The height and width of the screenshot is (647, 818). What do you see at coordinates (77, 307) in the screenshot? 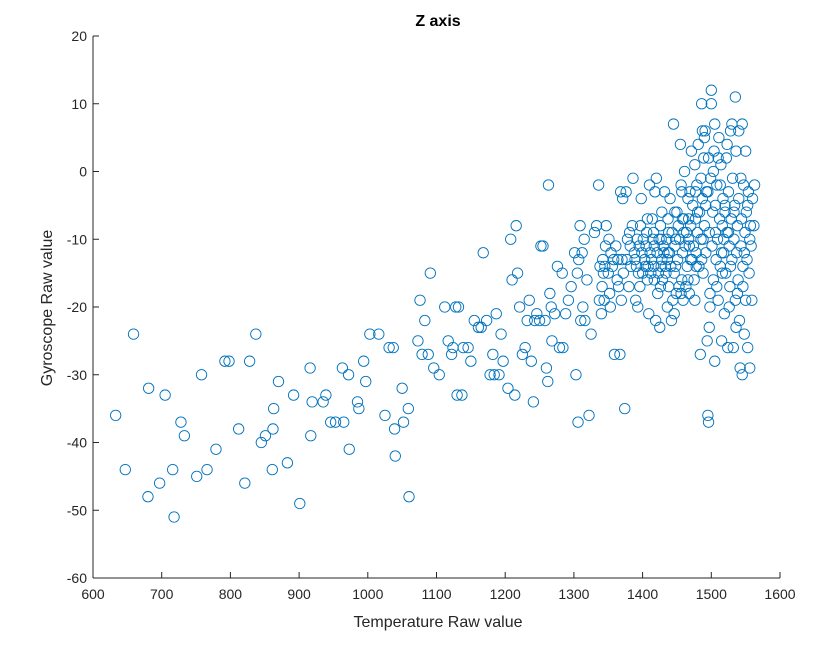
I see `y-tick-label: -20` at bounding box center [77, 307].